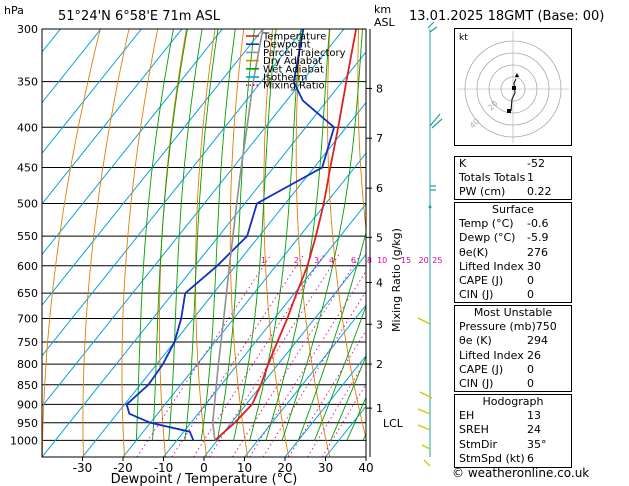 The height and width of the screenshot is (486, 629). Describe the element at coordinates (393, 423) in the screenshot. I see `lcl-label: LCL` at that location.